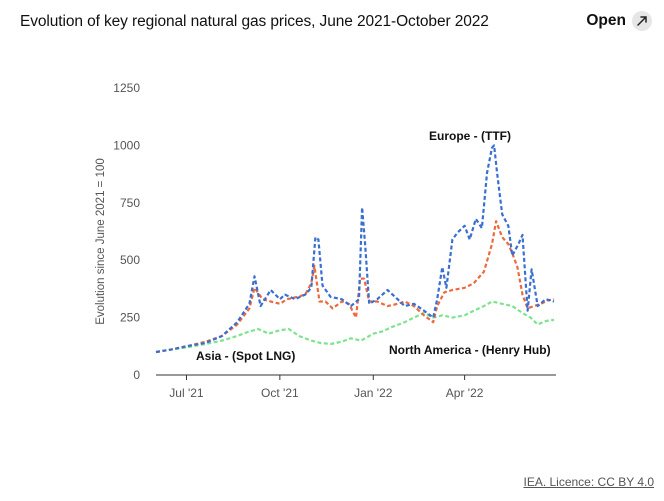 This screenshot has width=664, height=501. Describe the element at coordinates (186, 393) in the screenshot. I see `x-tick-label: Jul '21` at that location.